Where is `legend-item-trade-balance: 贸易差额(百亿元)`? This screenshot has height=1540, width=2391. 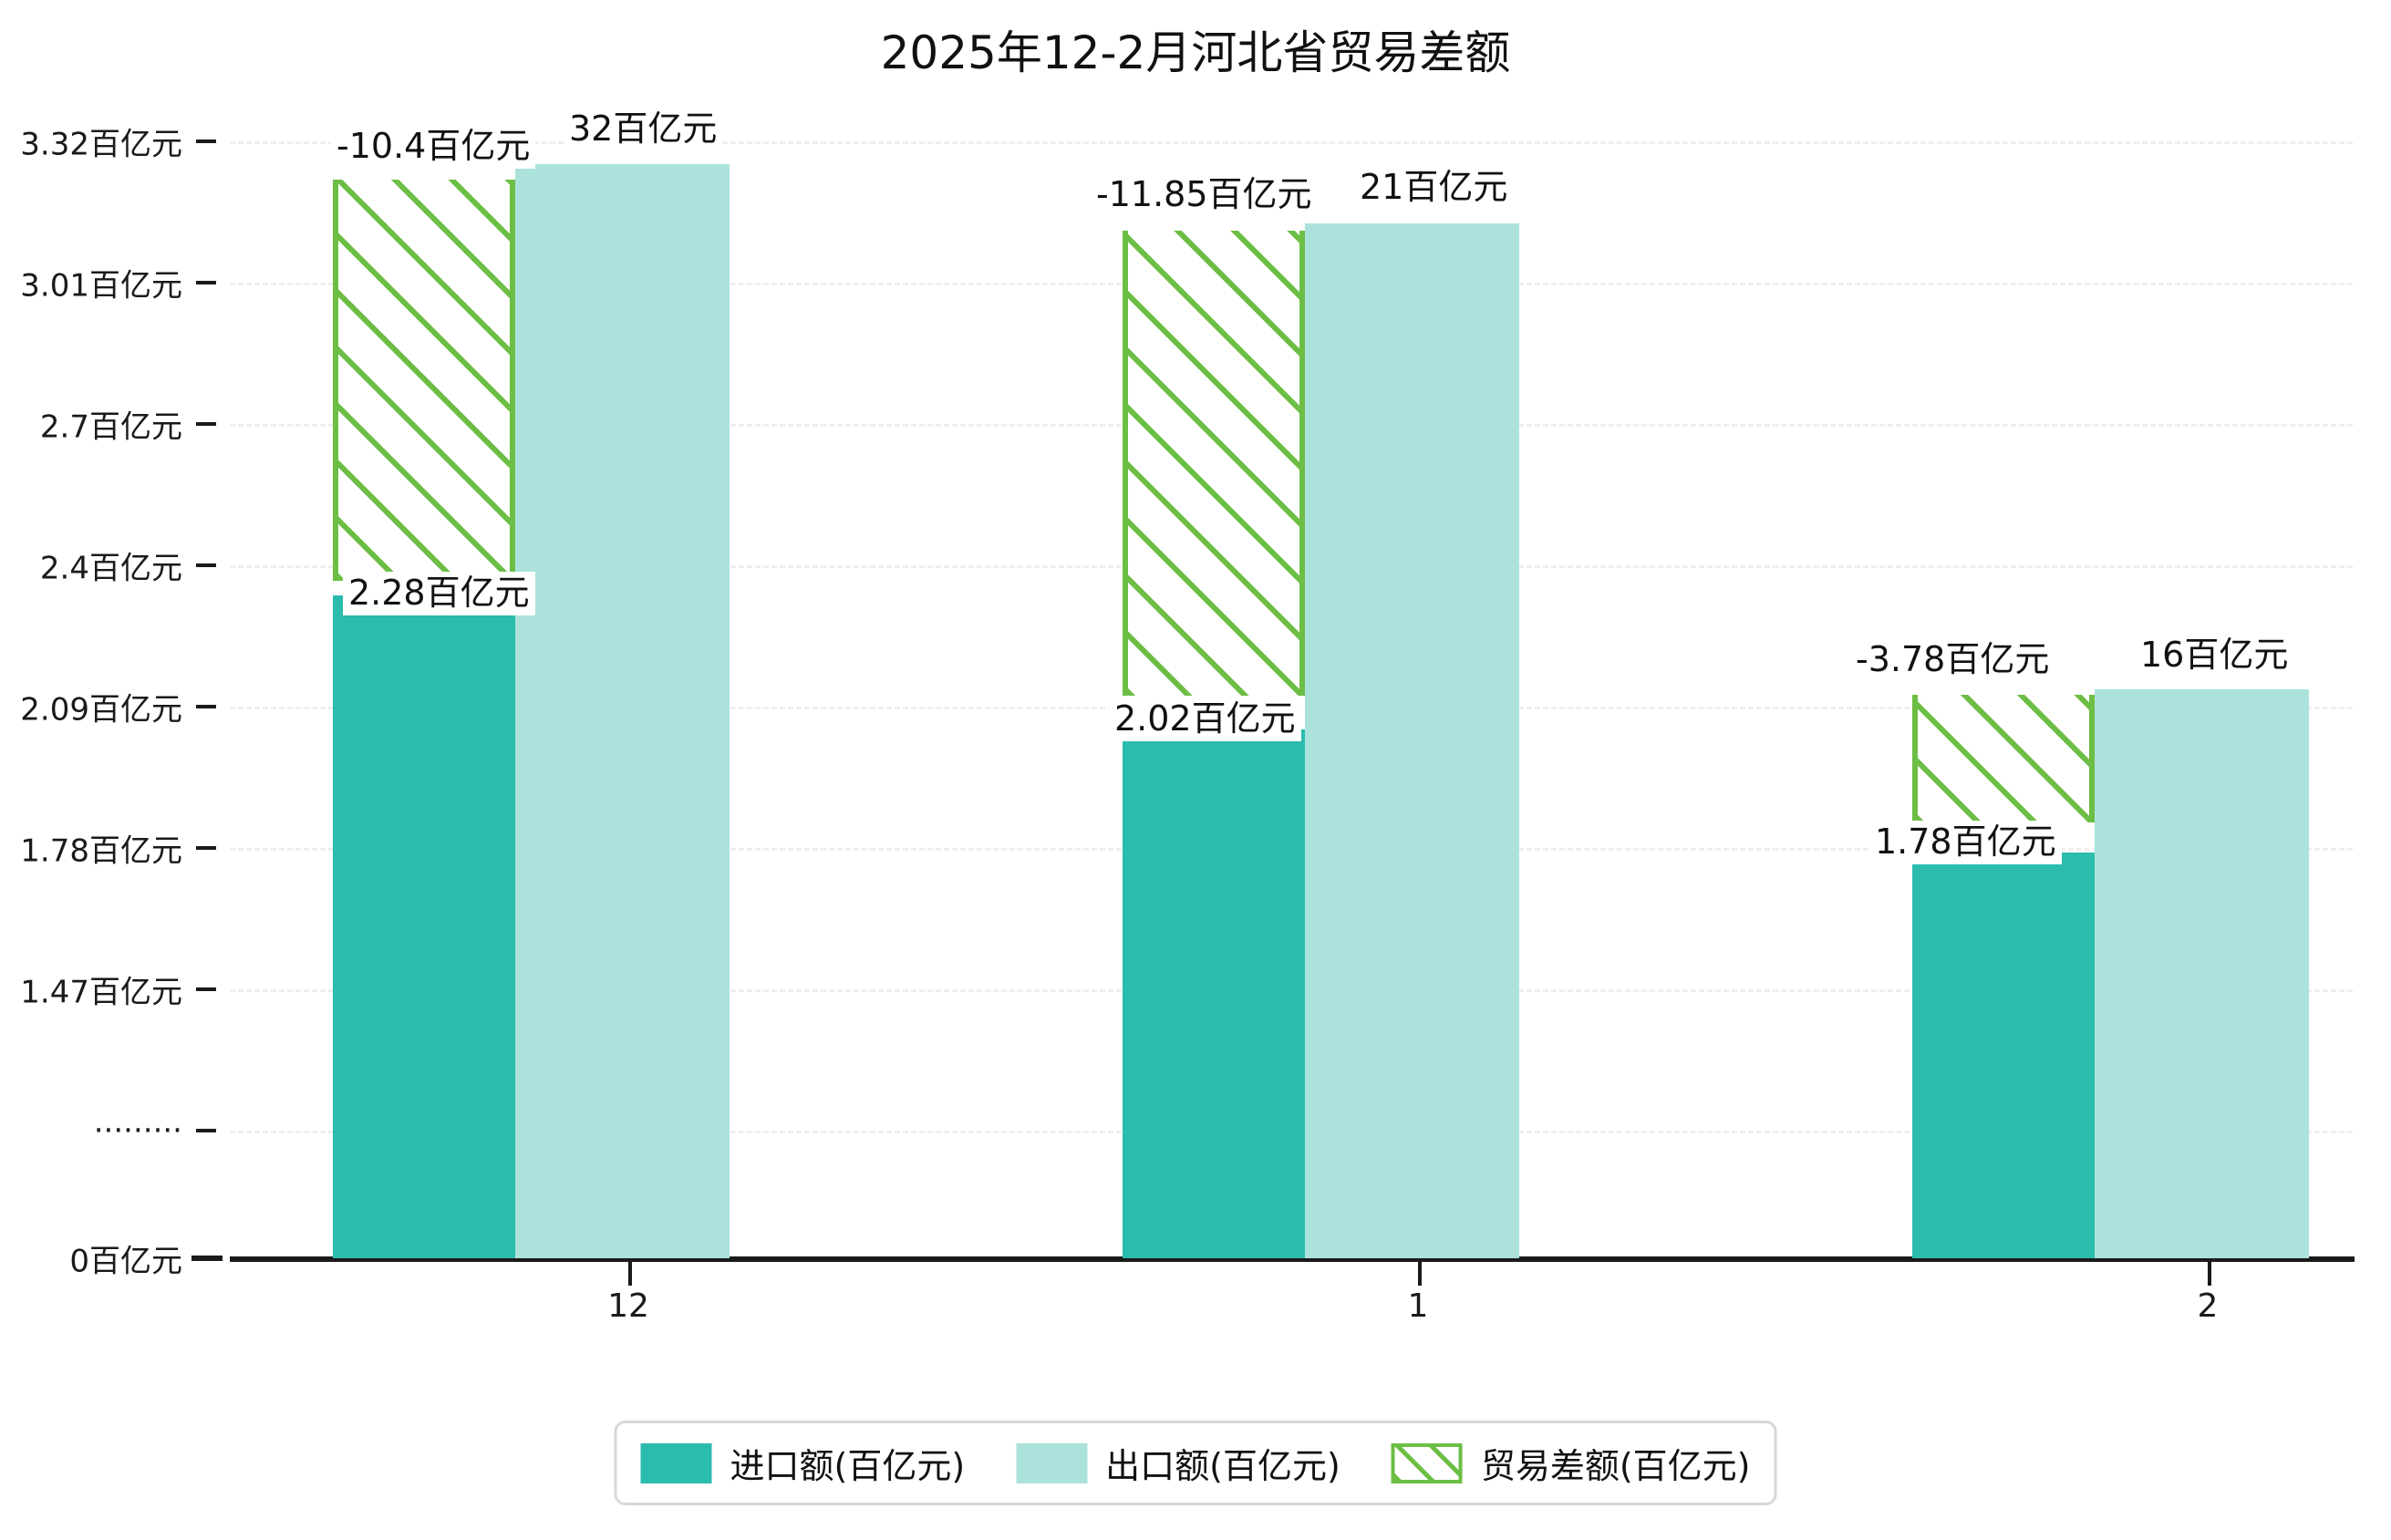 legend-item-trade-balance: 贸易差额(百亿元) is located at coordinates (1571, 1463).